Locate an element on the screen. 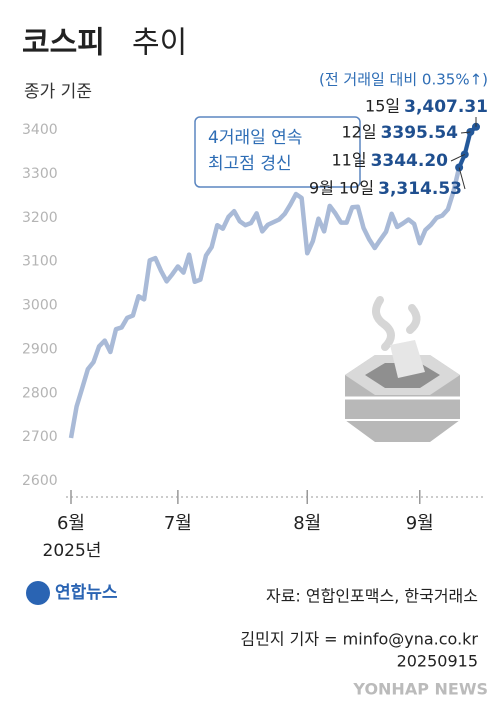 The height and width of the screenshot is (716, 499). chart-title: 코스피 is located at coordinates (63, 43).